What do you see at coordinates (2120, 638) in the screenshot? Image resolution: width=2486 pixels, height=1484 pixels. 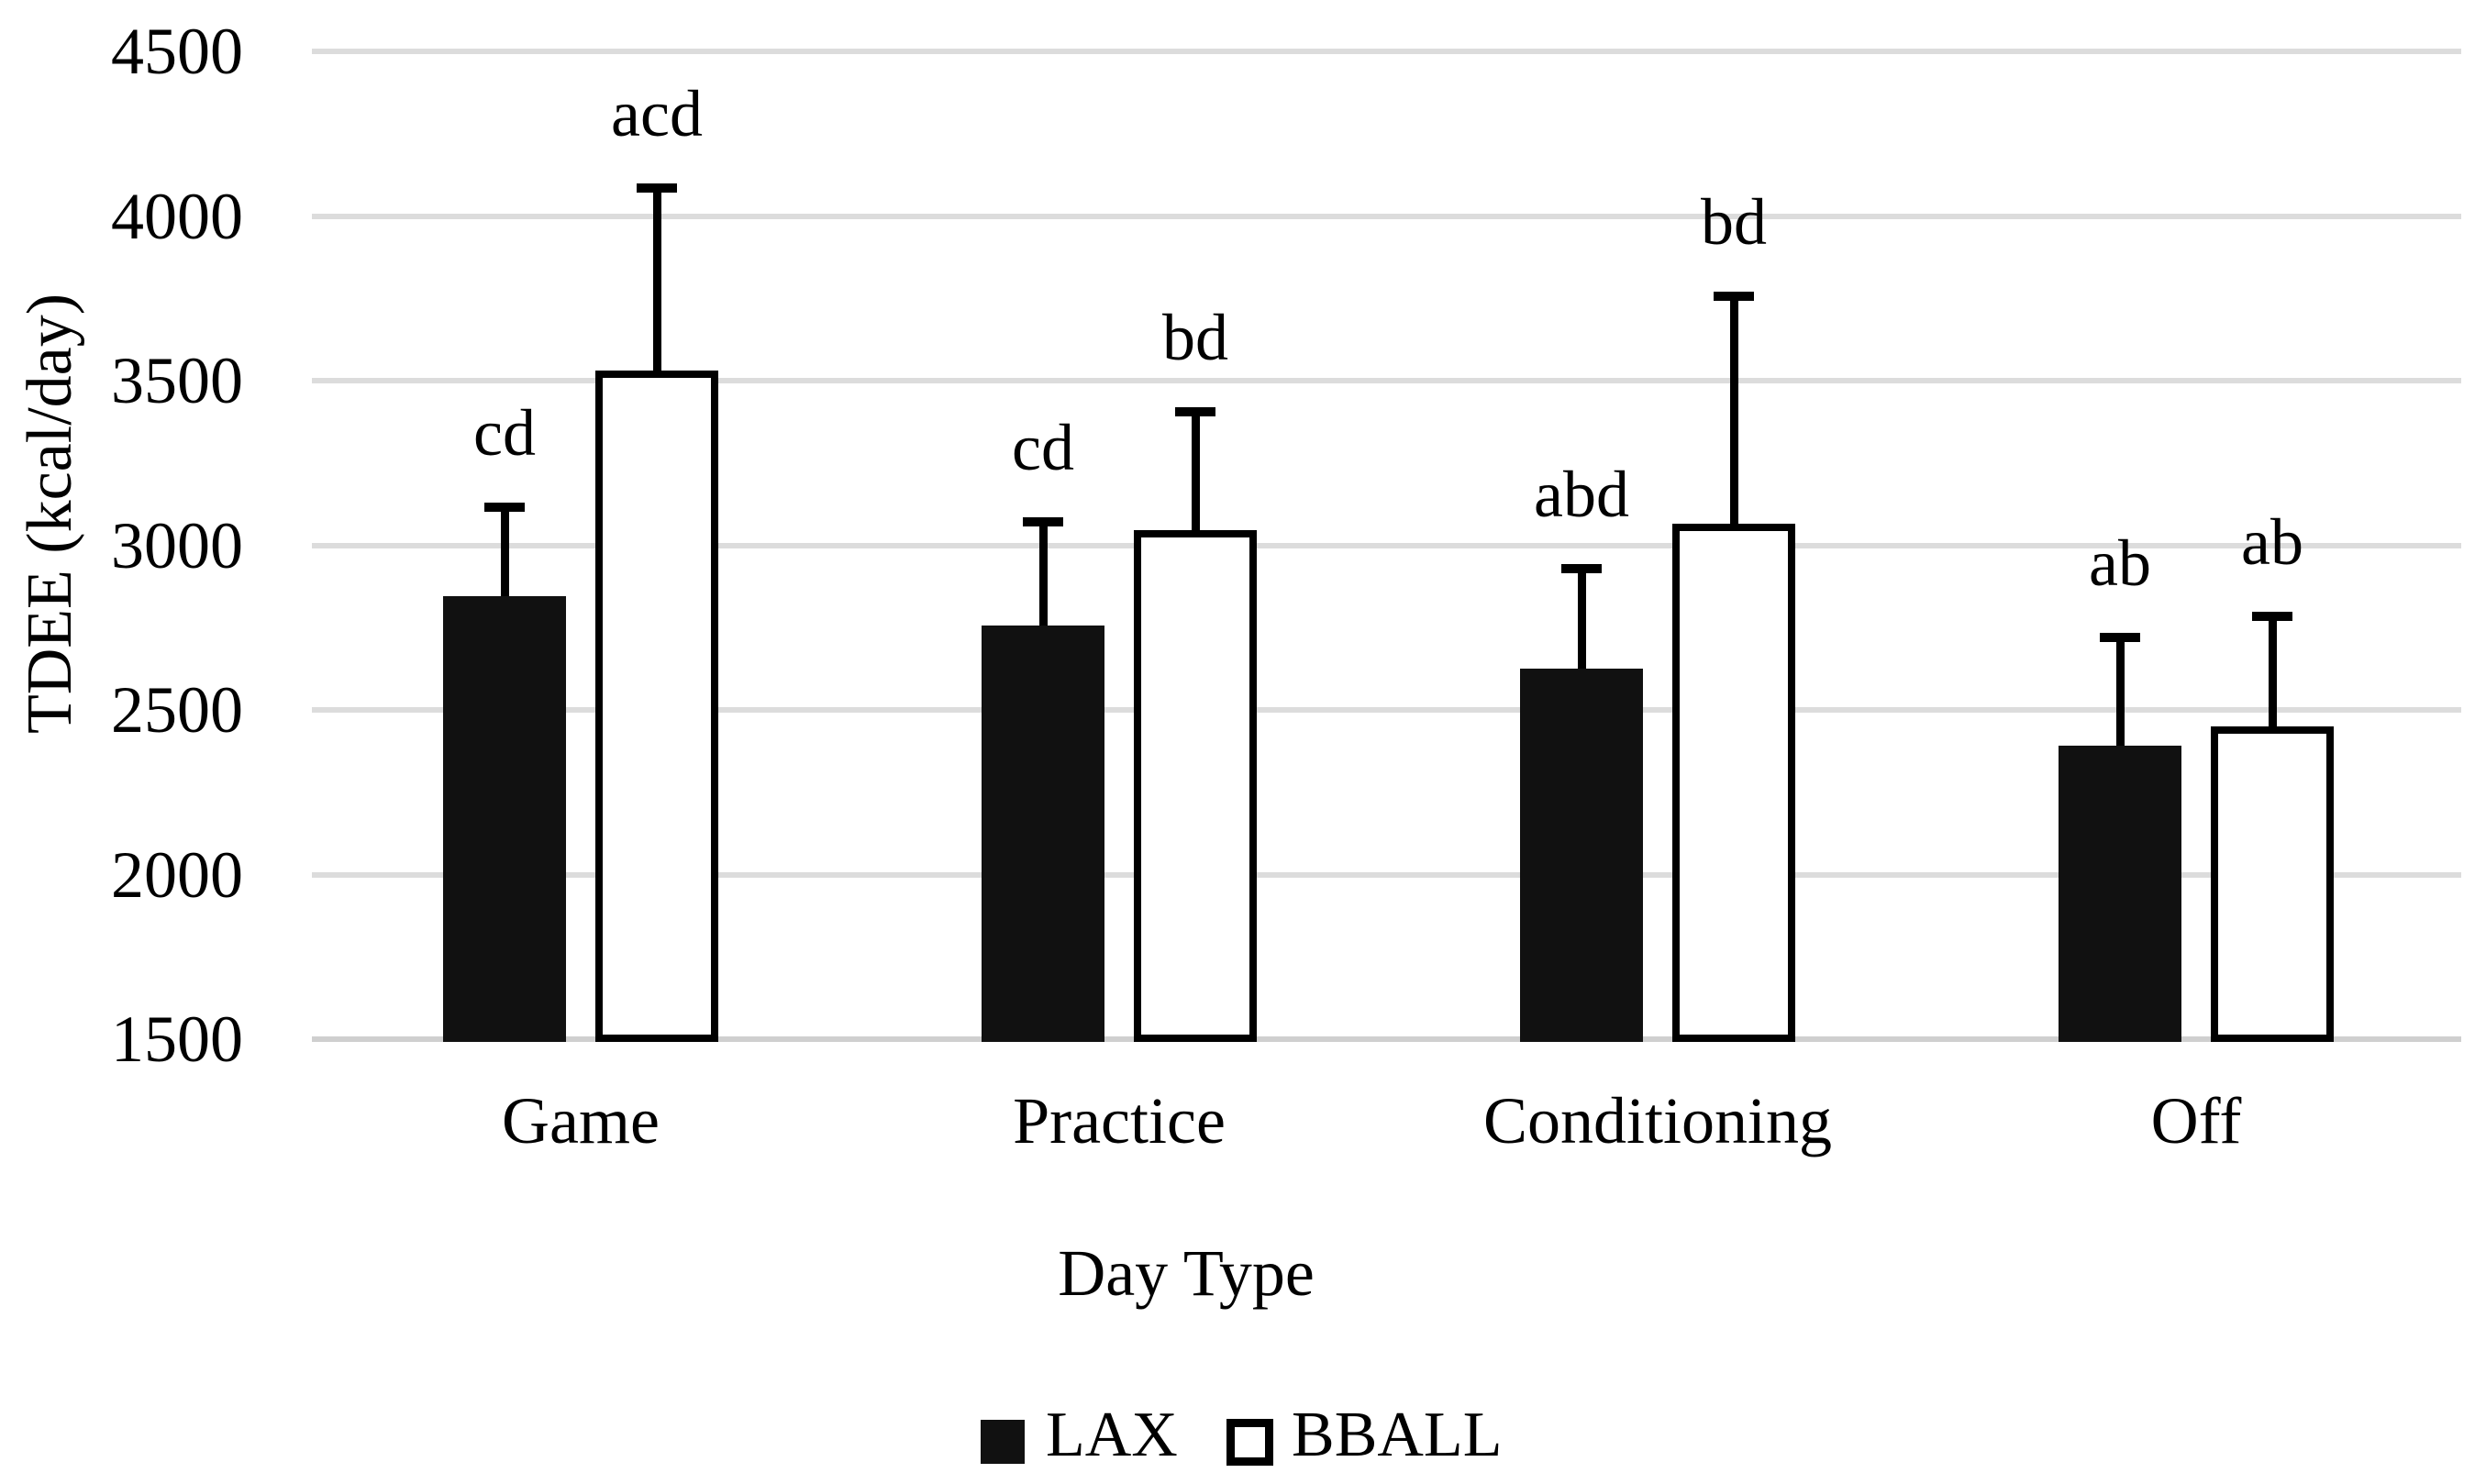 I see `error-cap-lax-off` at bounding box center [2120, 638].